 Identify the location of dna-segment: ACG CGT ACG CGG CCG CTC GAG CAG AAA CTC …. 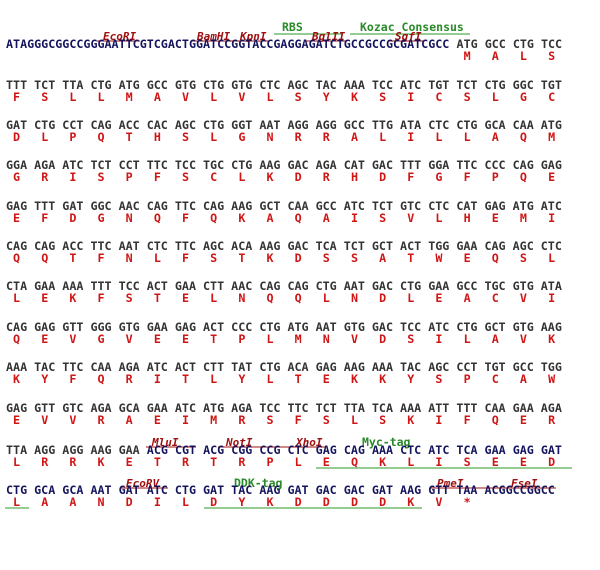
(354, 450).